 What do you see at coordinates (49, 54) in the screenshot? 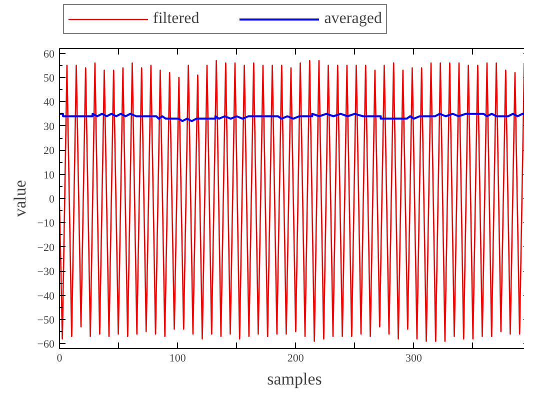
I see `y-tick-label: 60` at bounding box center [49, 54].